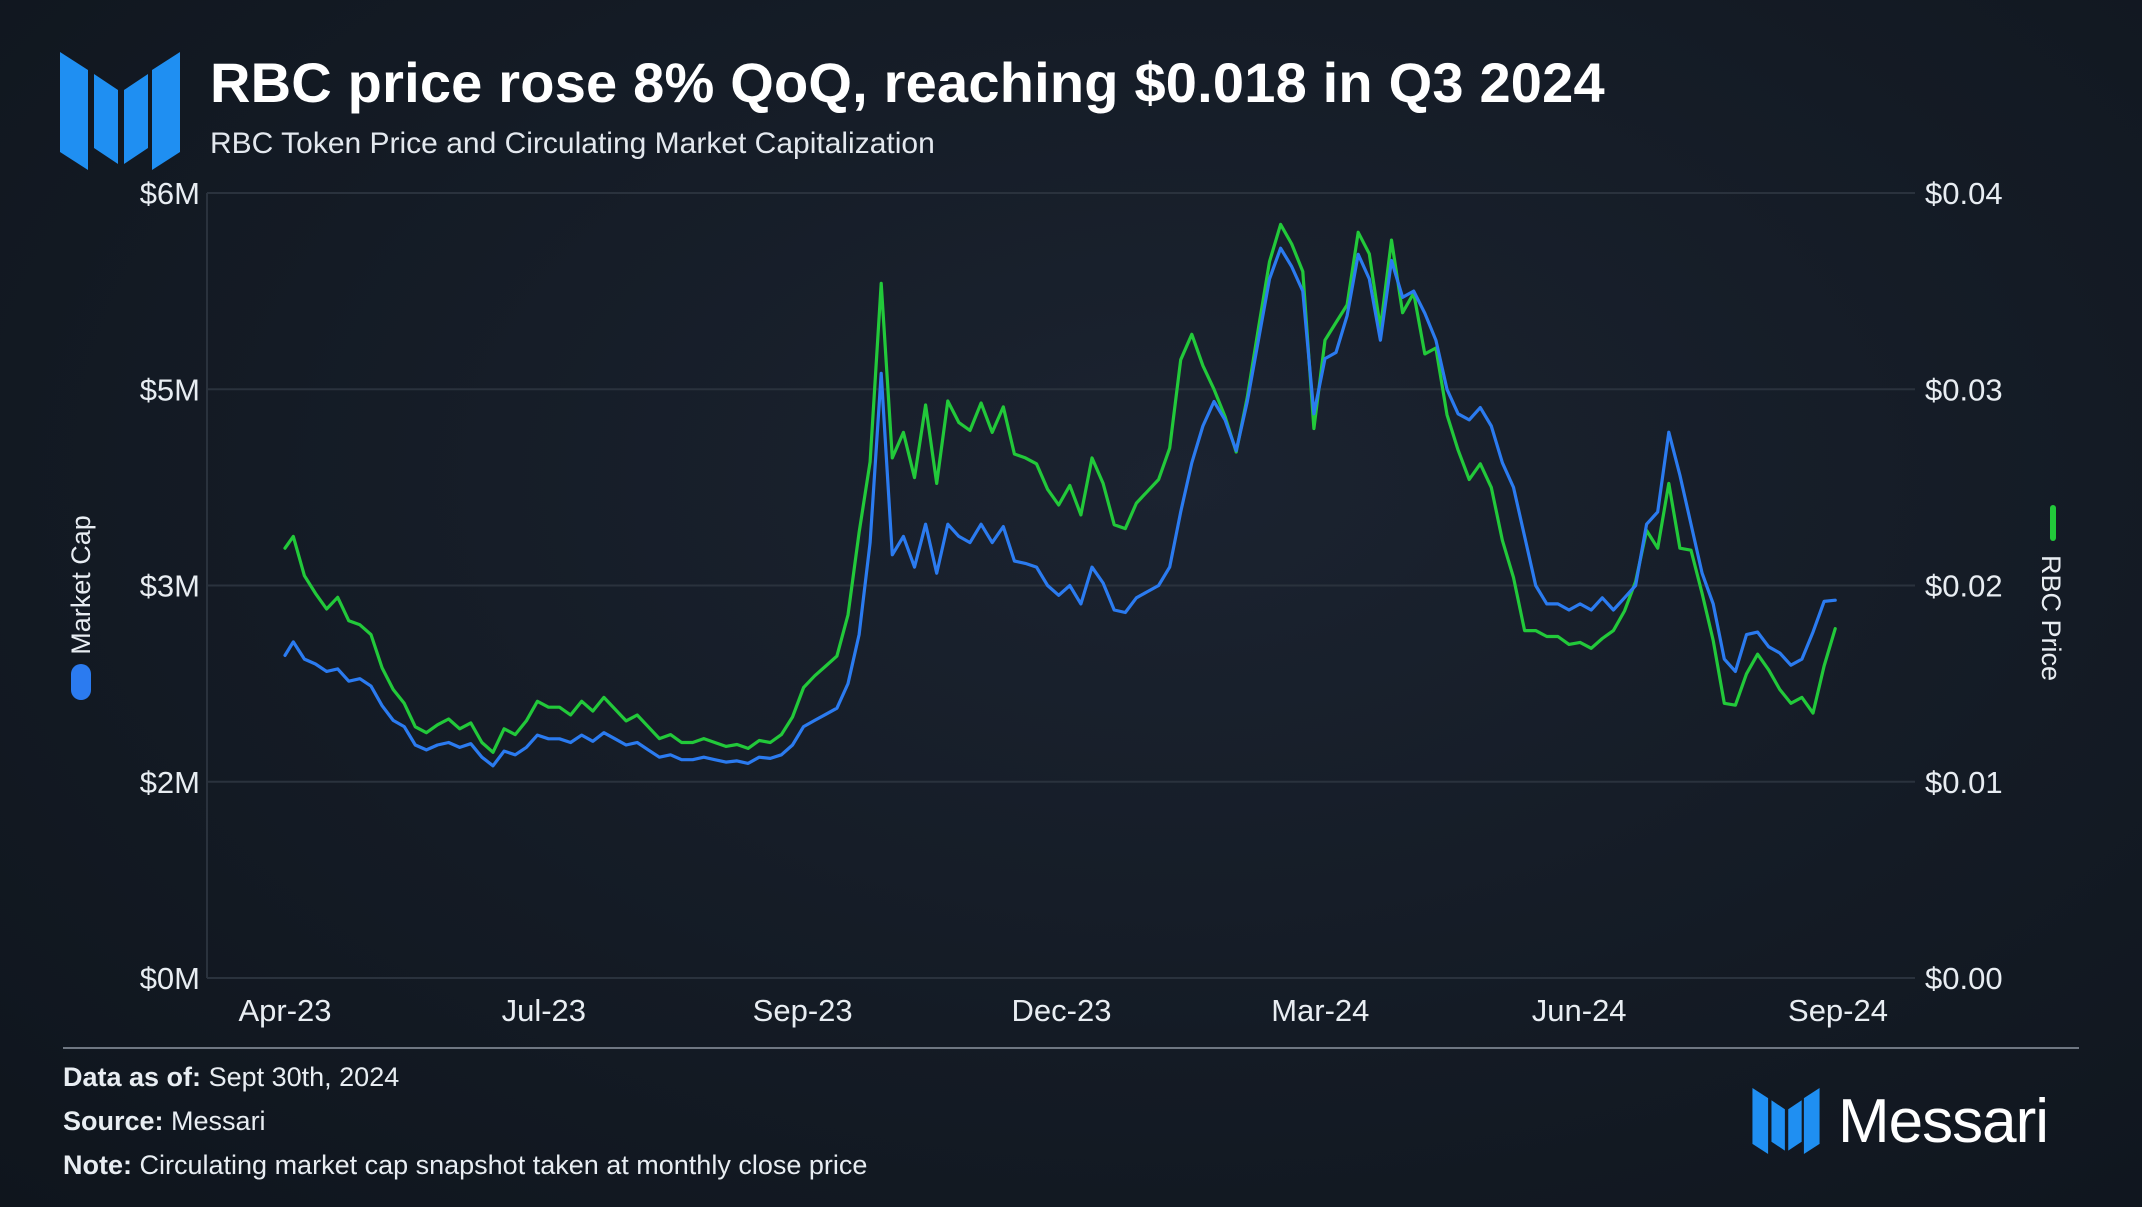 This screenshot has width=2142, height=1207. Describe the element at coordinates (218, 1121) in the screenshot. I see `source-value: Messari` at that location.